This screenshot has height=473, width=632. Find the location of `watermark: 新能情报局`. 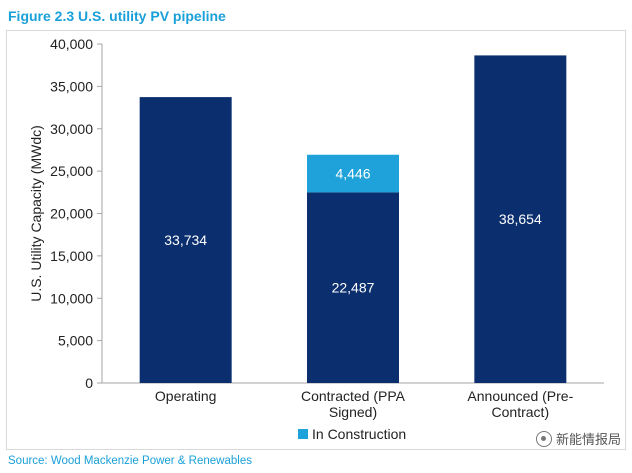

watermark: 新能情报局 is located at coordinates (578, 438).